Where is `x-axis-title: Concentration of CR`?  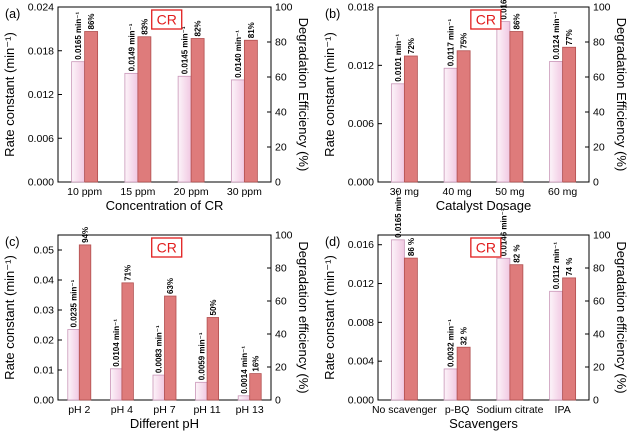 x-axis-title: Concentration of CR is located at coordinates (165, 205).